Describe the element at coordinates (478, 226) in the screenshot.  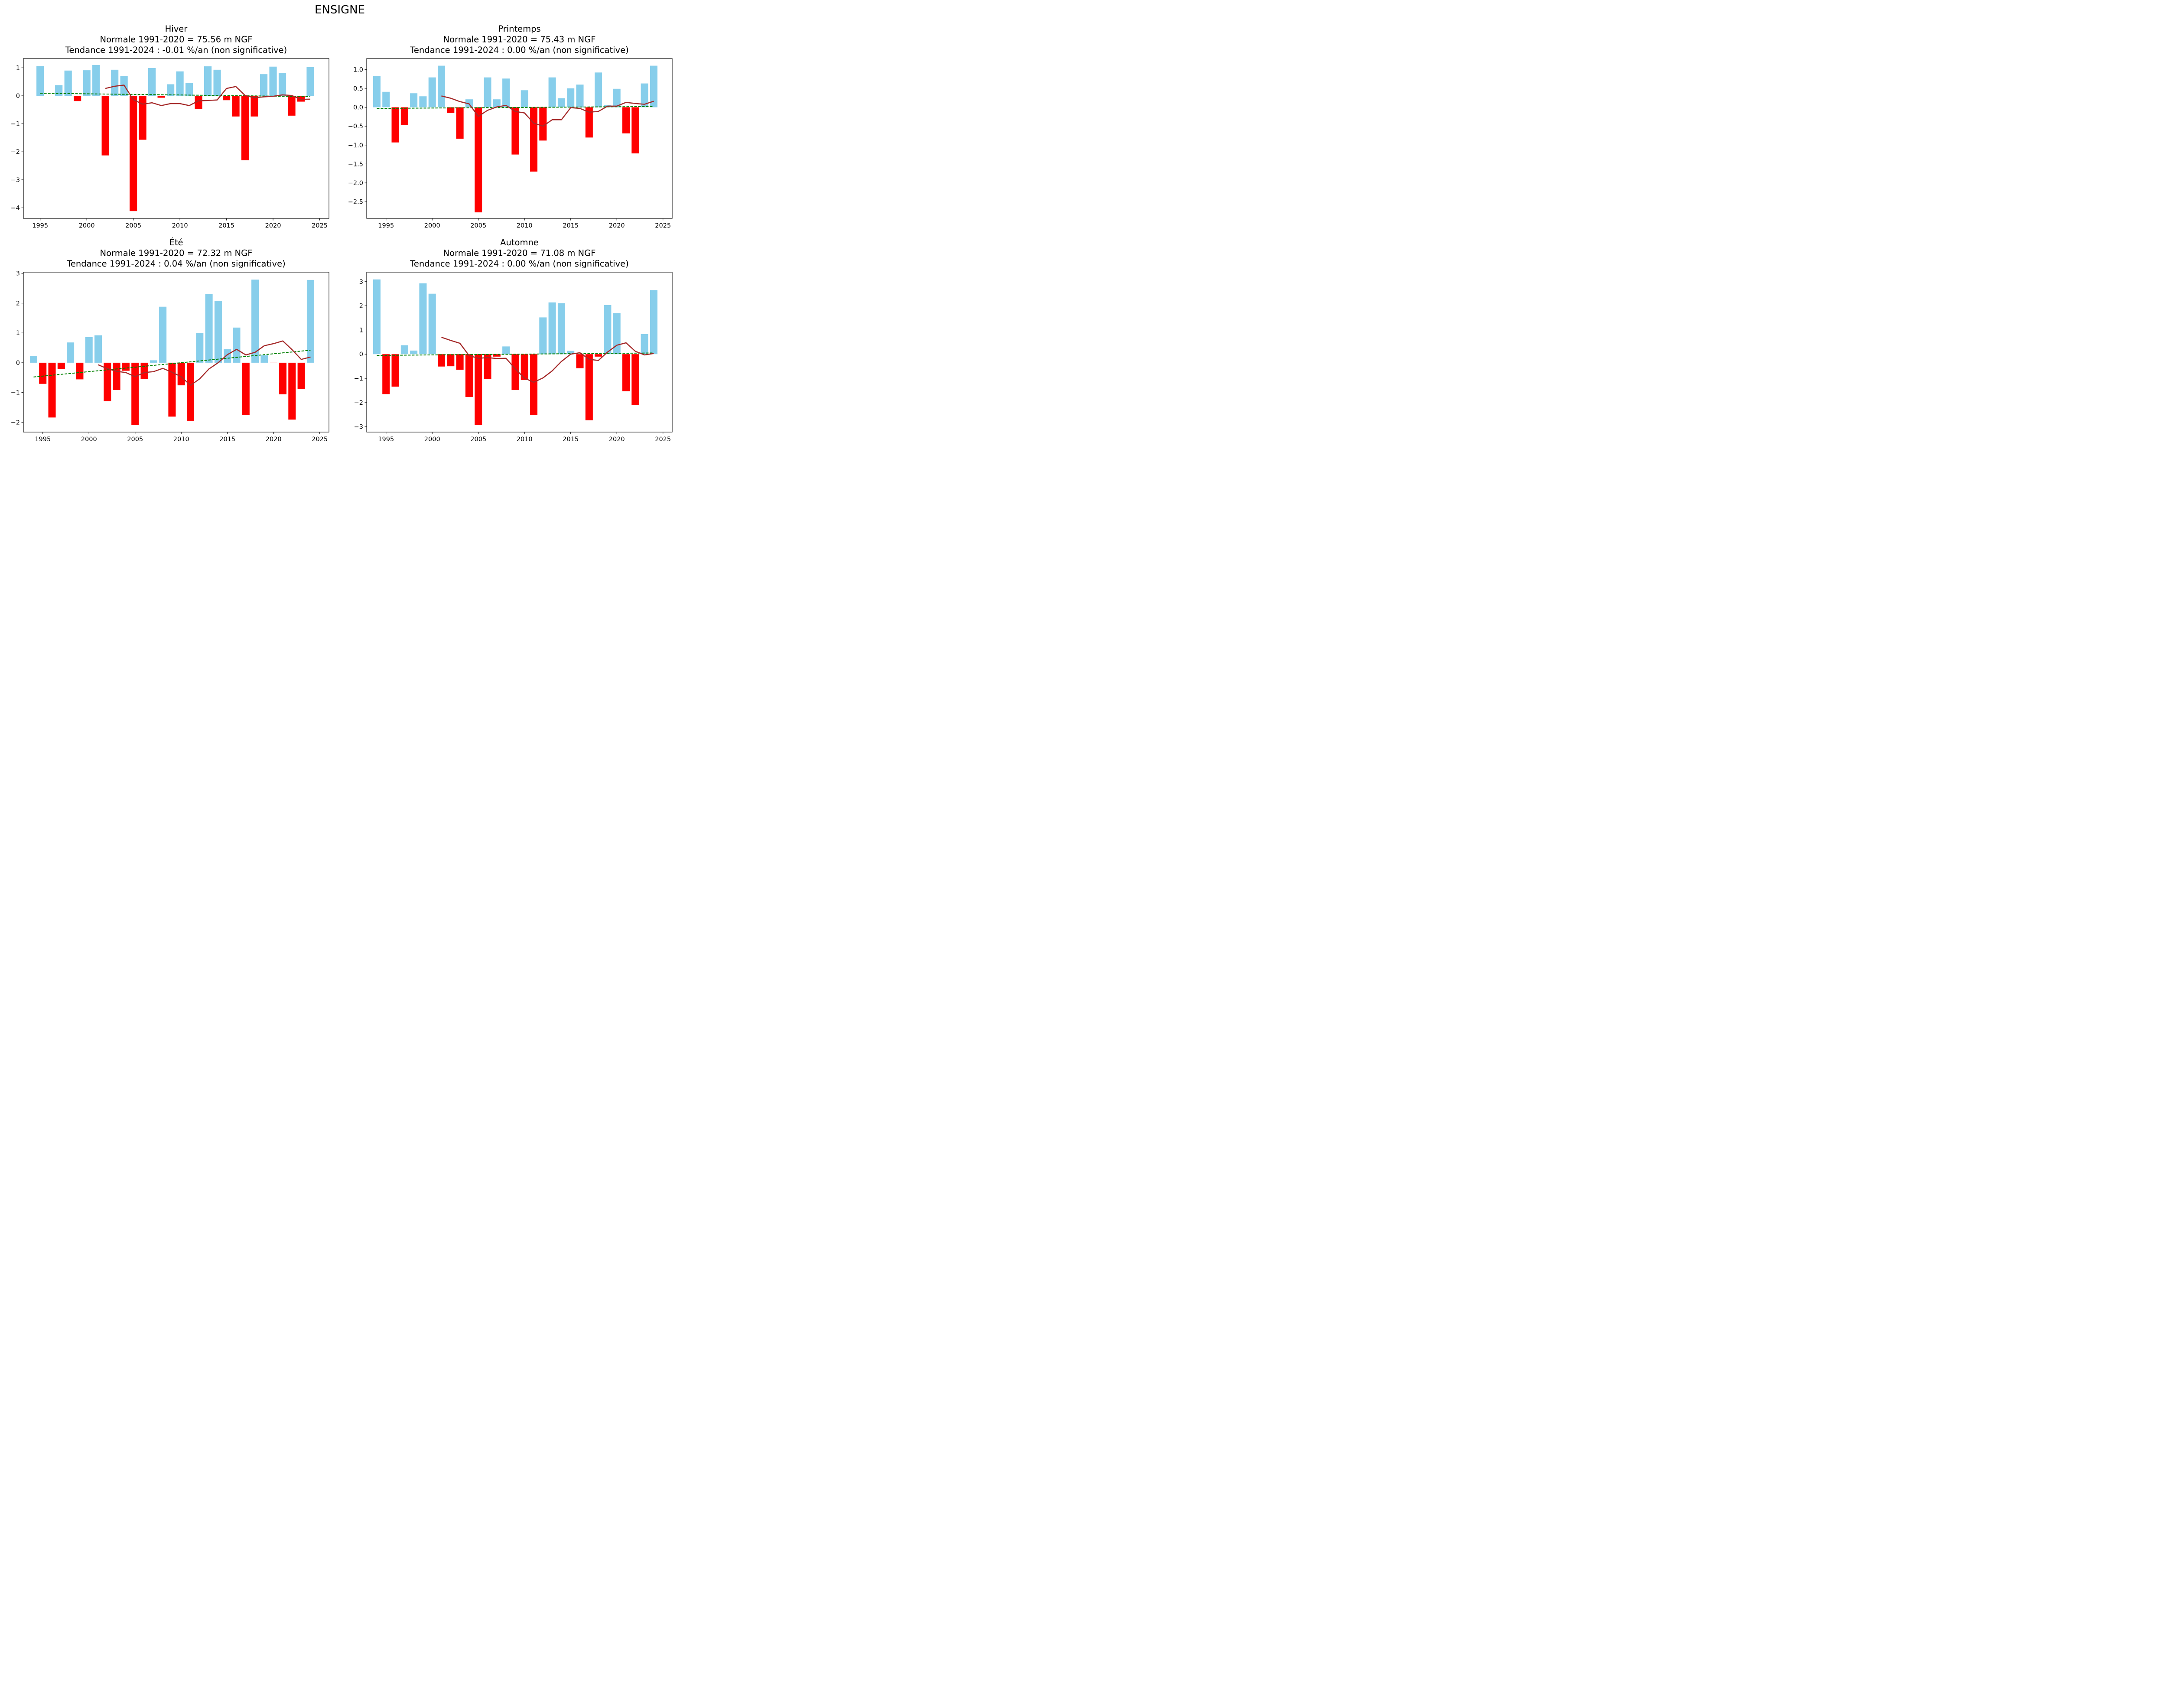
I see `x-tick-label-printemps-2005: 2005` at that location.